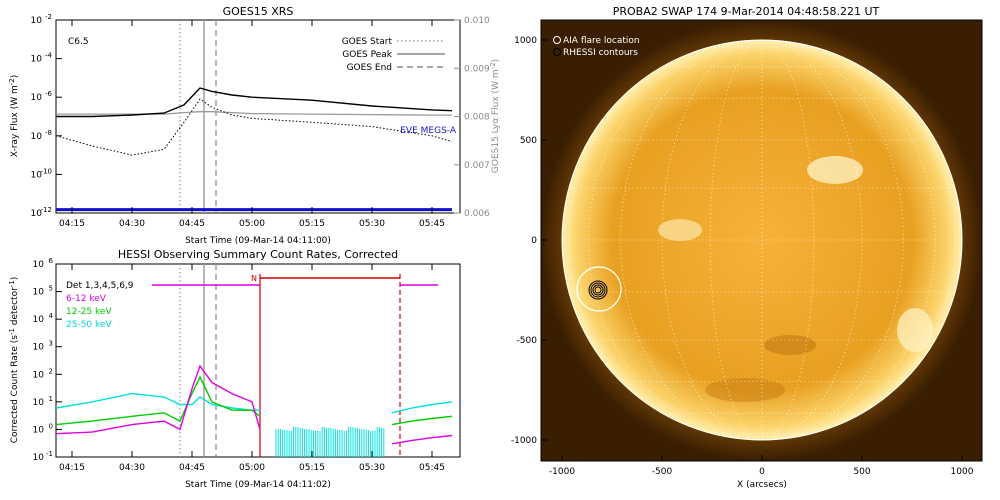  Describe the element at coordinates (962, 472) in the screenshot. I see `swap-x-tick-label: 1000` at that location.